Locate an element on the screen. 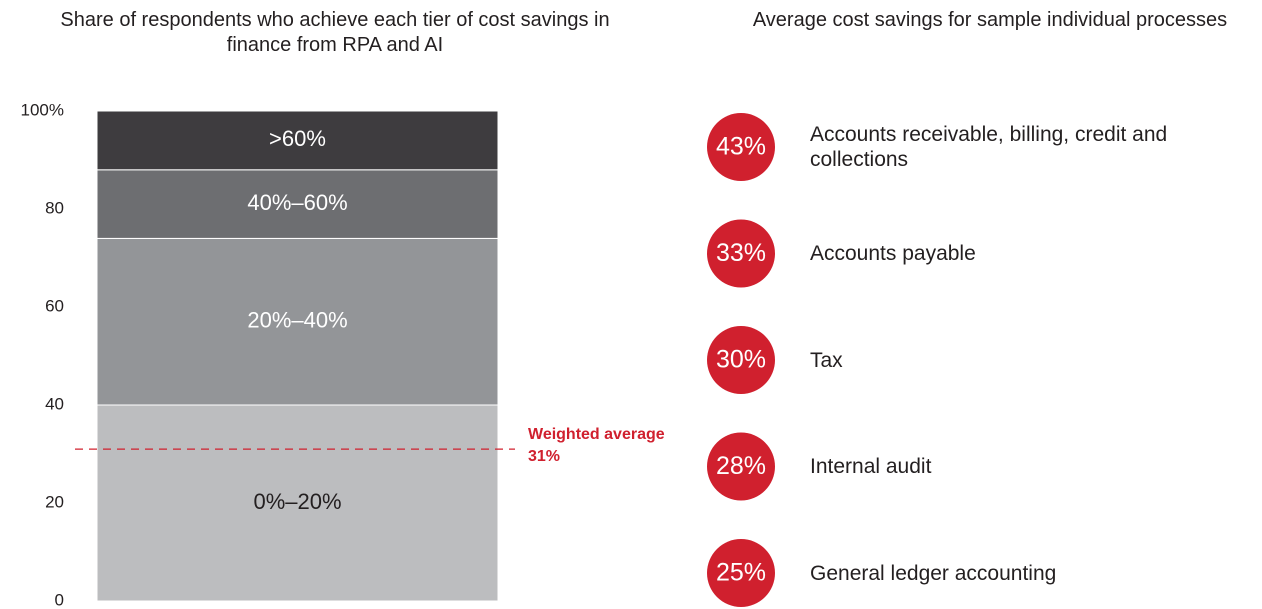 Image resolution: width=1262 pixels, height=609 pixels. process-label: General ledger accounting is located at coordinates (933, 573).